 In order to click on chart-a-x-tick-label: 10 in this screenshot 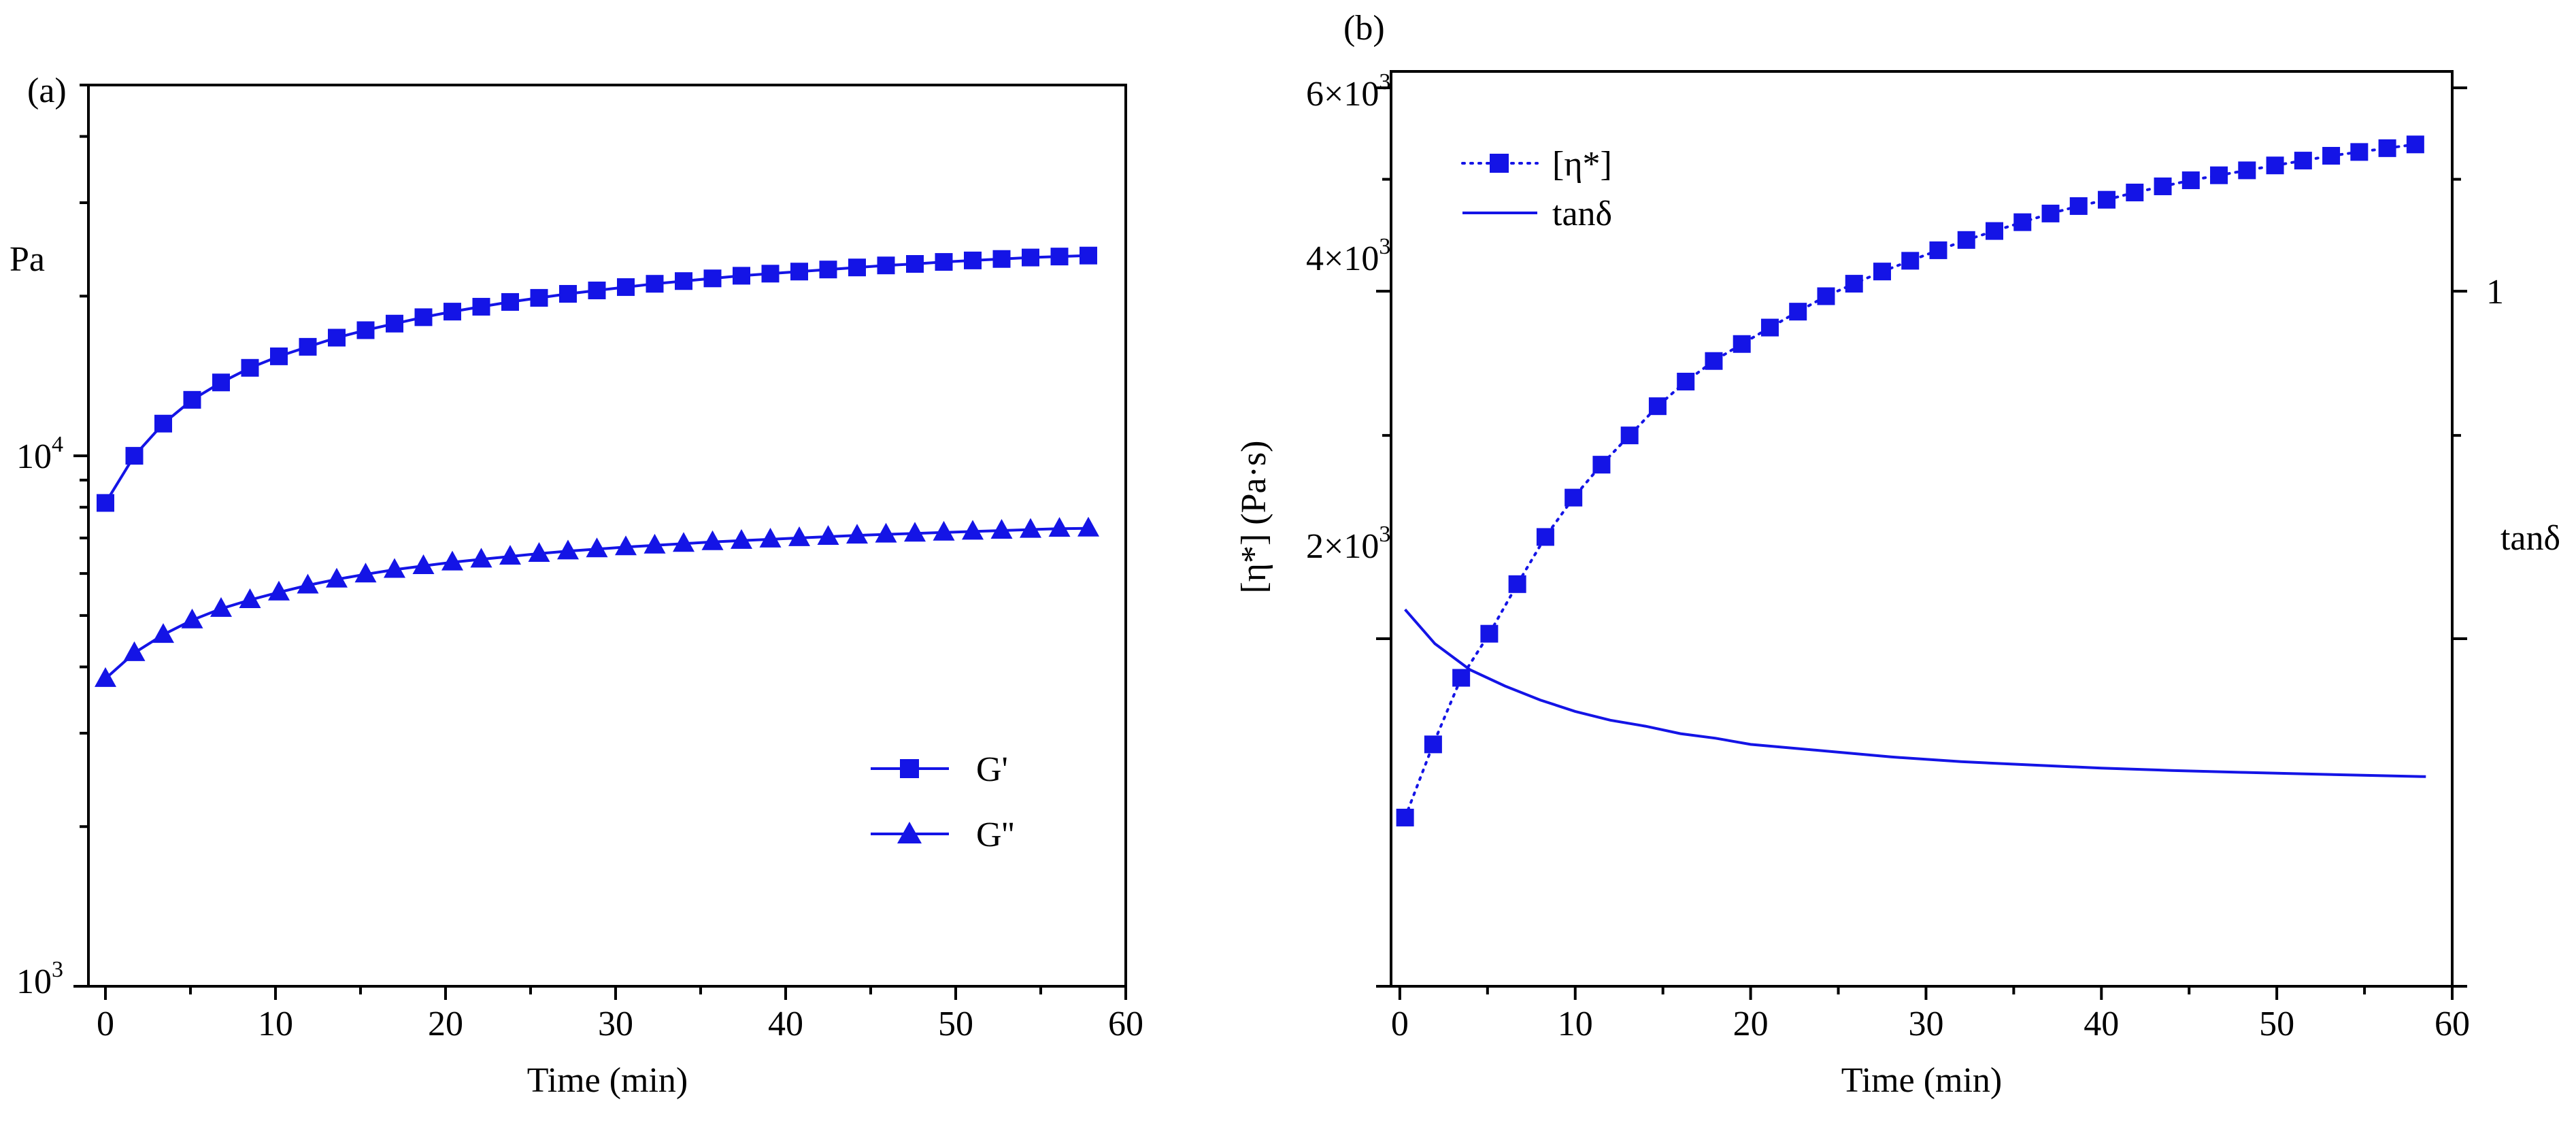, I will do `click(275, 1024)`.